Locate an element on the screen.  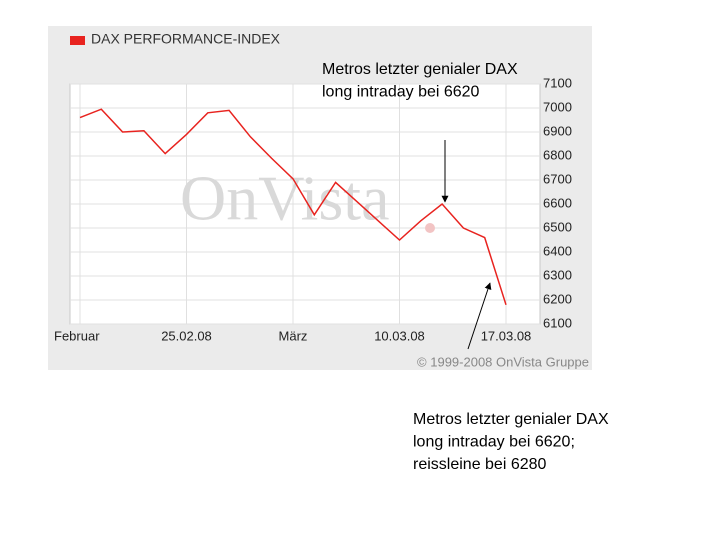
legend-swatch is located at coordinates (77, 40).